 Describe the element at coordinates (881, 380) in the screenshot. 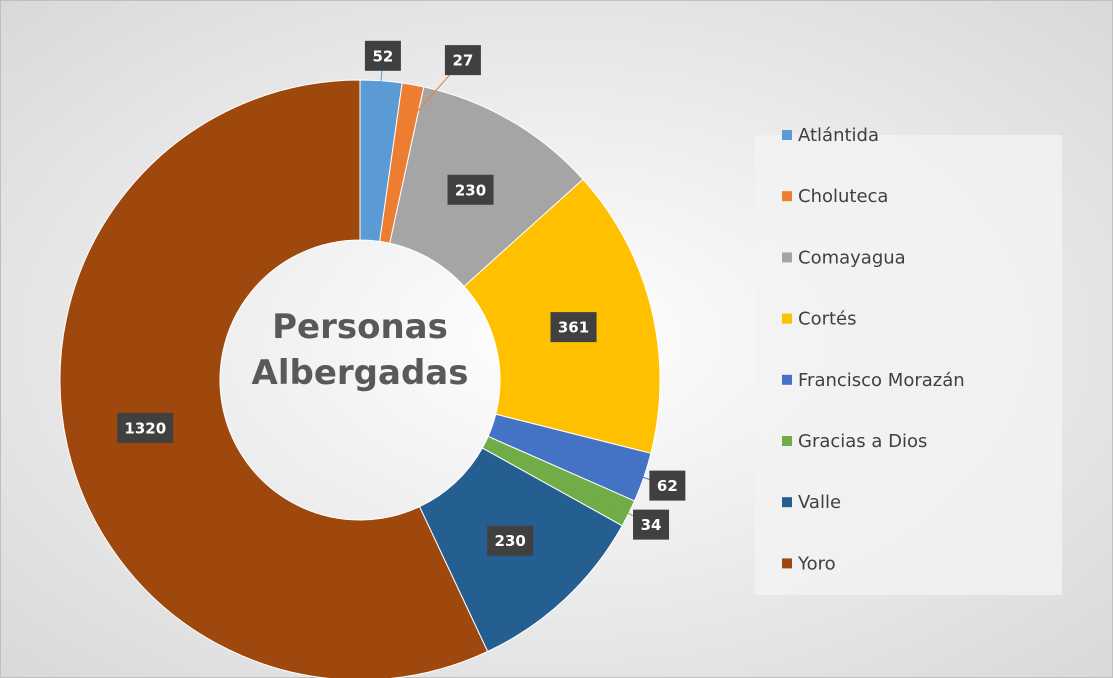

I see `legend-label: Francisco Morazán` at that location.